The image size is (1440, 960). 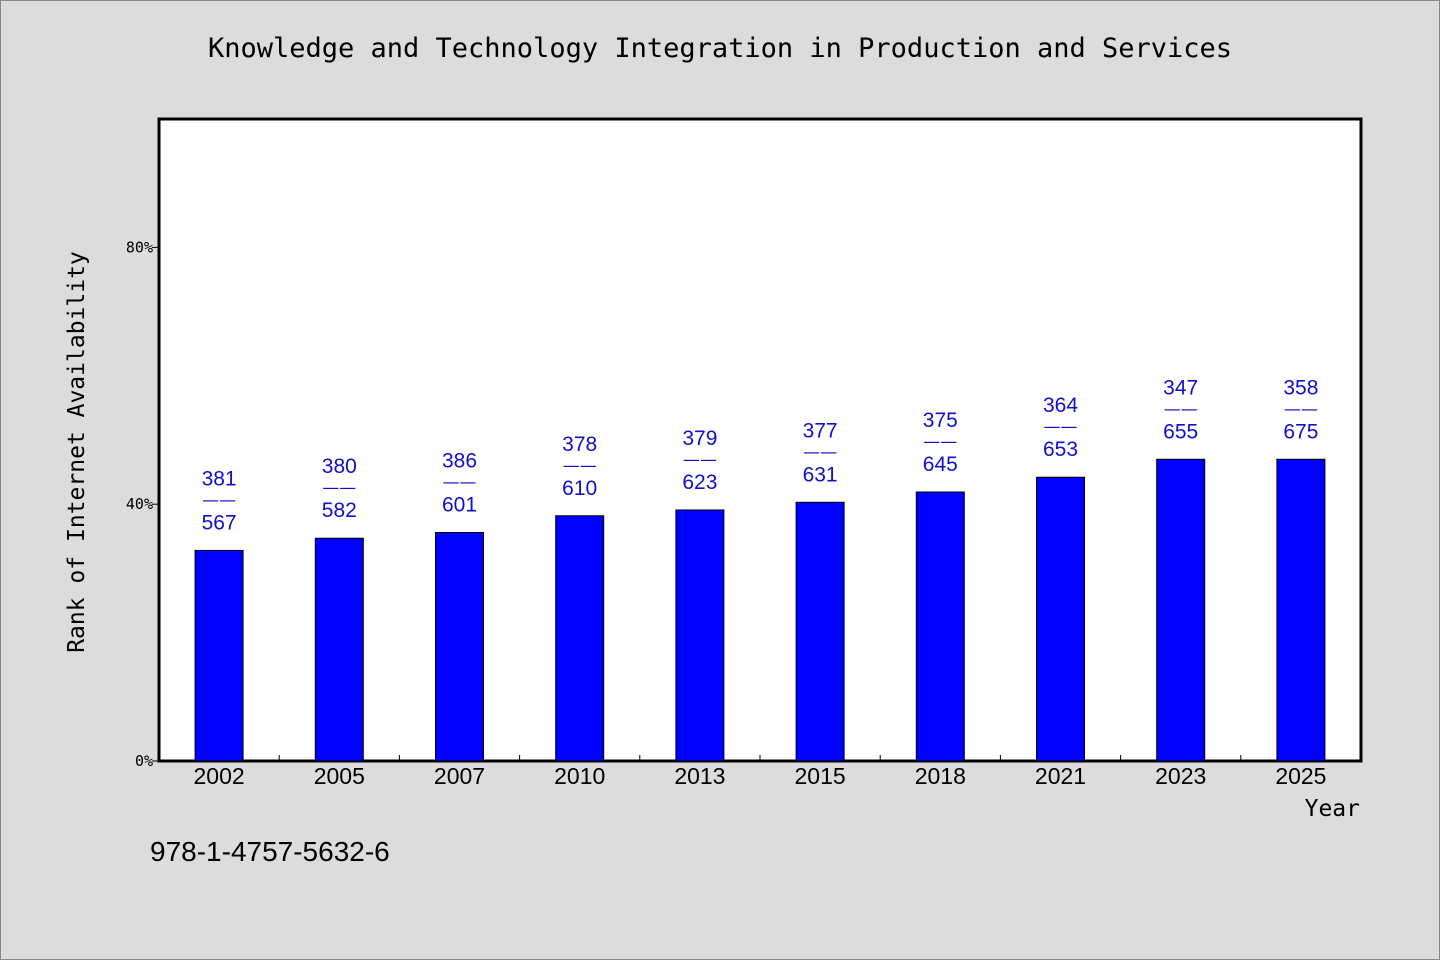 I want to click on data-label-bottom: 631, so click(x=820, y=474).